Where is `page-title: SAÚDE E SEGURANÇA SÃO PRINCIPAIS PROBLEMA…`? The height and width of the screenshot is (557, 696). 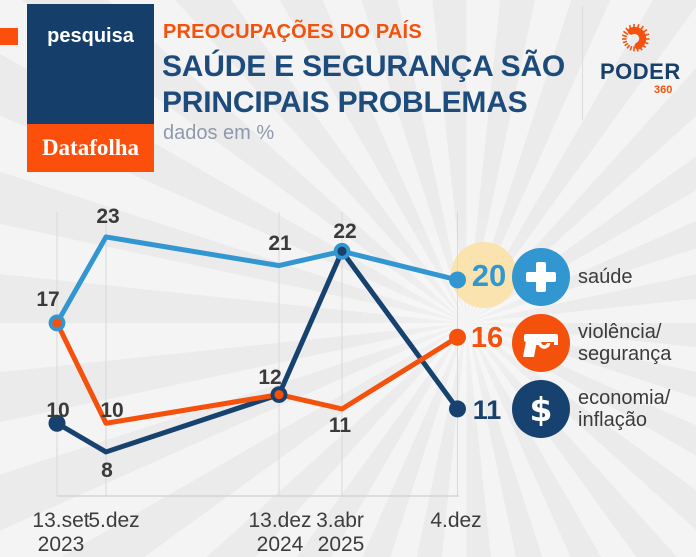
page-title: SAÚDE E SEGURANÇA SÃO PRINCIPAIS PROBLEMA… is located at coordinates (363, 85).